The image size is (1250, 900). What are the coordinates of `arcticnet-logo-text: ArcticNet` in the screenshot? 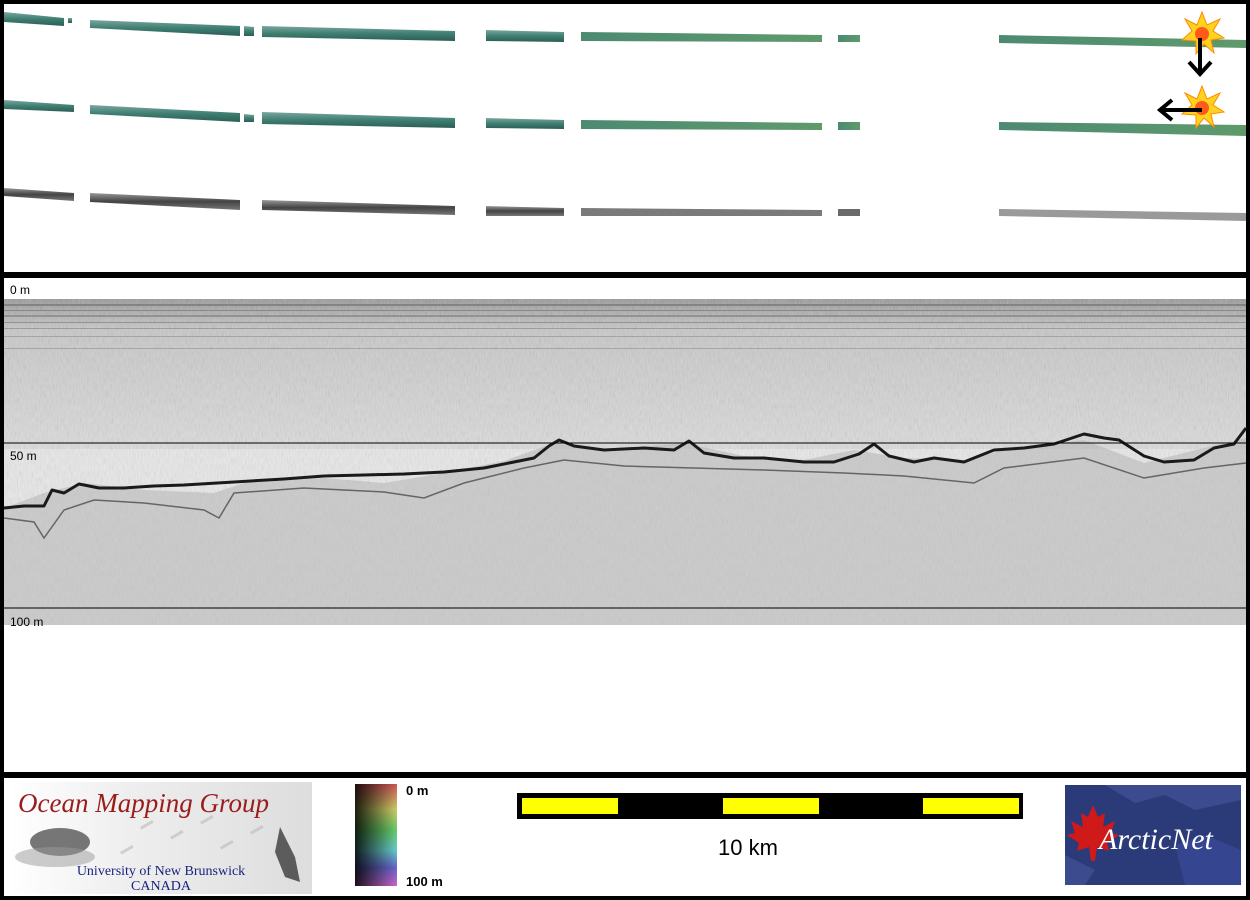 It's located at (1156, 839).